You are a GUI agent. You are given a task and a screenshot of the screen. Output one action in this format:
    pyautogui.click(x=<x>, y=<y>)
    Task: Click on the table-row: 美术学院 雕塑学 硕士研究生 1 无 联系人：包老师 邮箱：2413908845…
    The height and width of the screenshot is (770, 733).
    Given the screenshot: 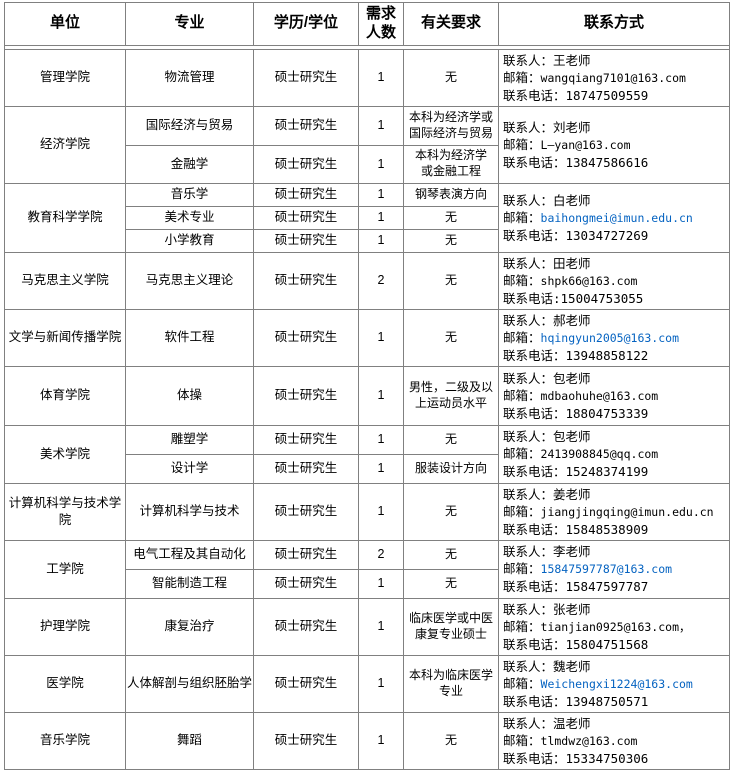 What is the action you would take?
    pyautogui.click(x=367, y=454)
    